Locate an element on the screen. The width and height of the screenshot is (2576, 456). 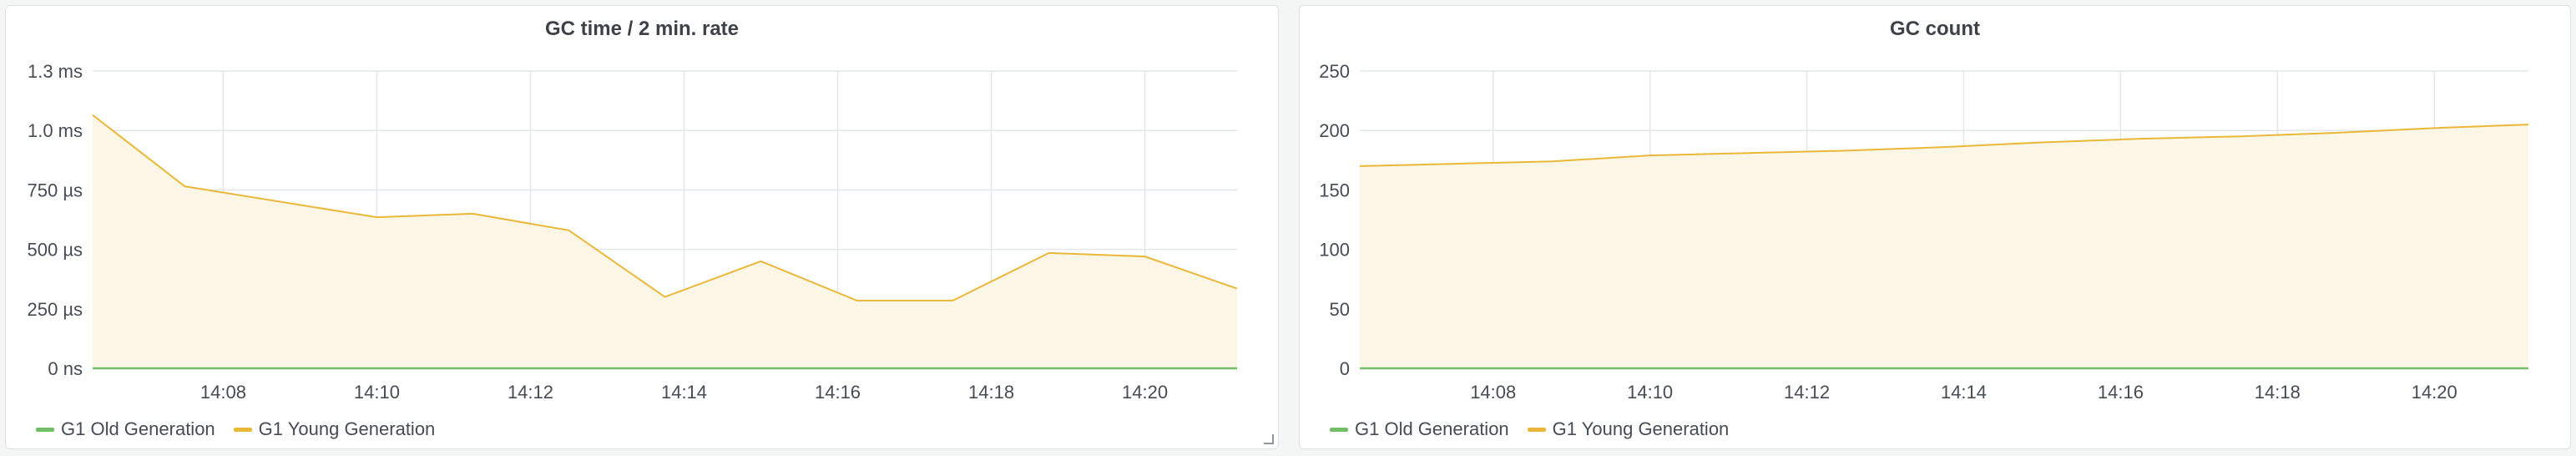
y-tick-label: 50 is located at coordinates (1340, 309).